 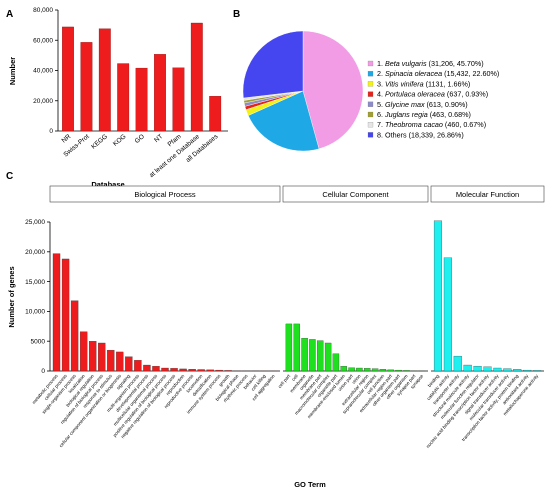 I want to click on panel-c-y-axis-title: Number of genes, so click(x=11, y=296).